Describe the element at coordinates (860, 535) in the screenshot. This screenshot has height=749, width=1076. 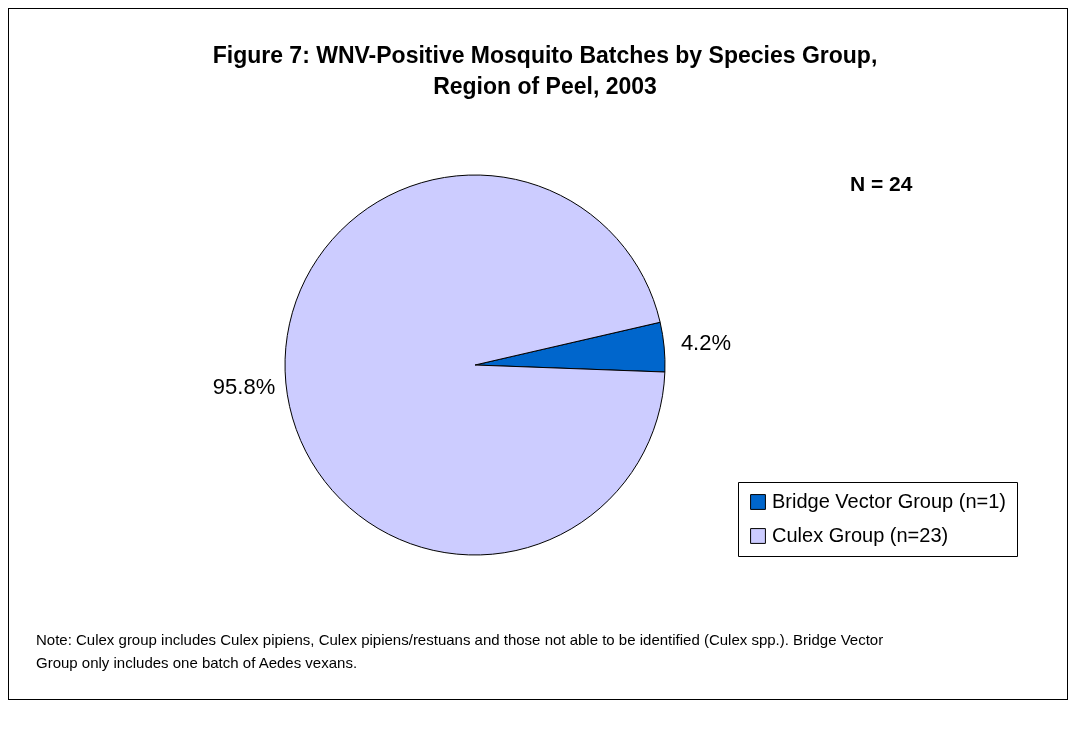
I see `legend-label: Culex Group (n=23)` at that location.